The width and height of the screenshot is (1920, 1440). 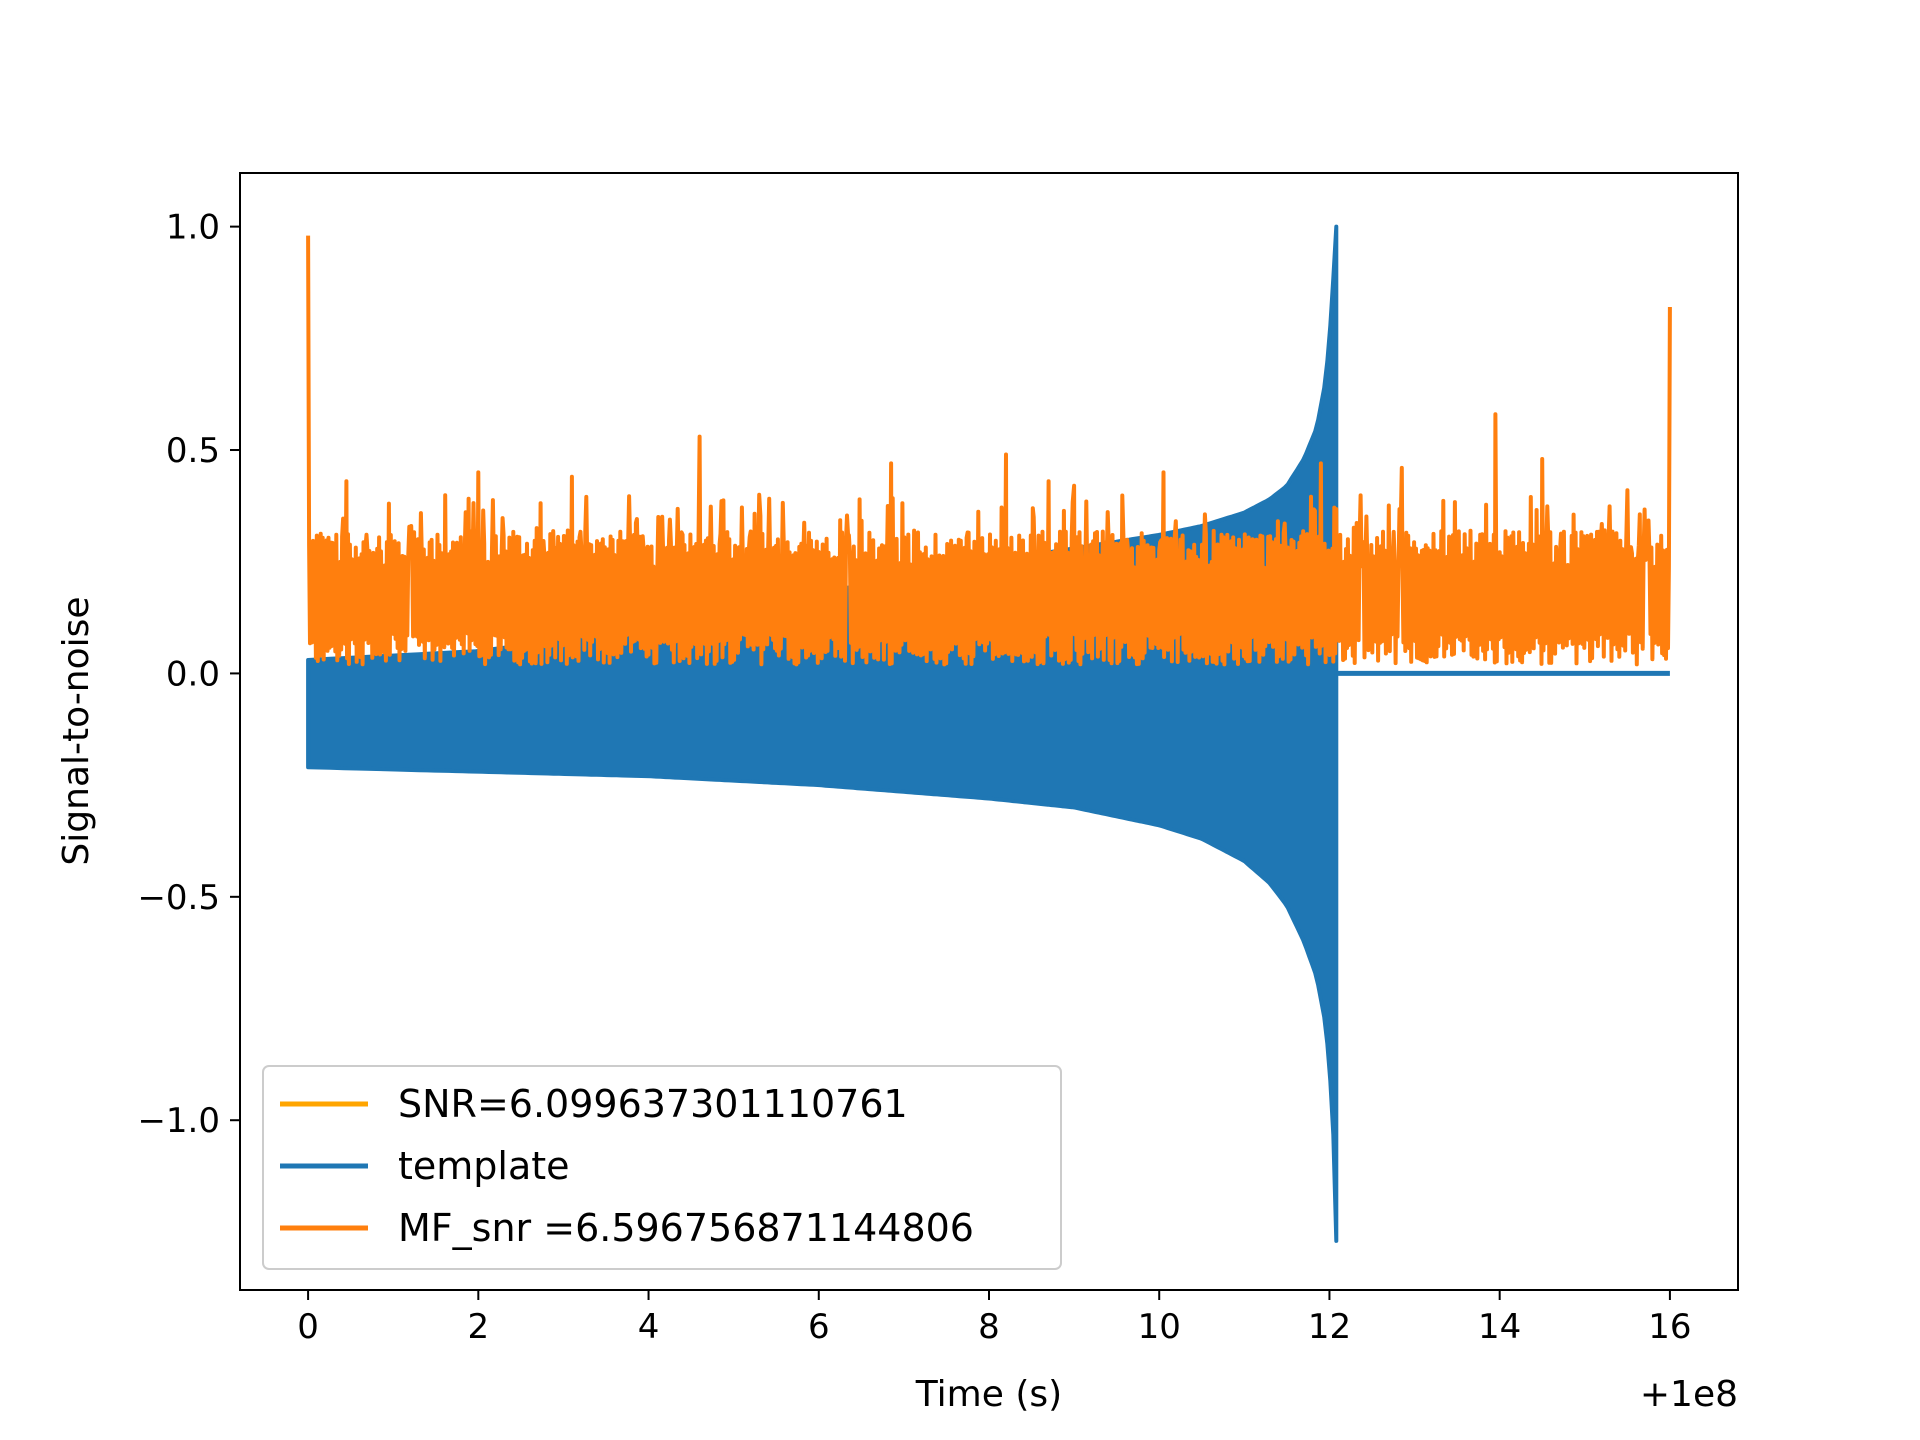 What do you see at coordinates (178, 1121) in the screenshot?
I see `y-tick-label: −1.0` at bounding box center [178, 1121].